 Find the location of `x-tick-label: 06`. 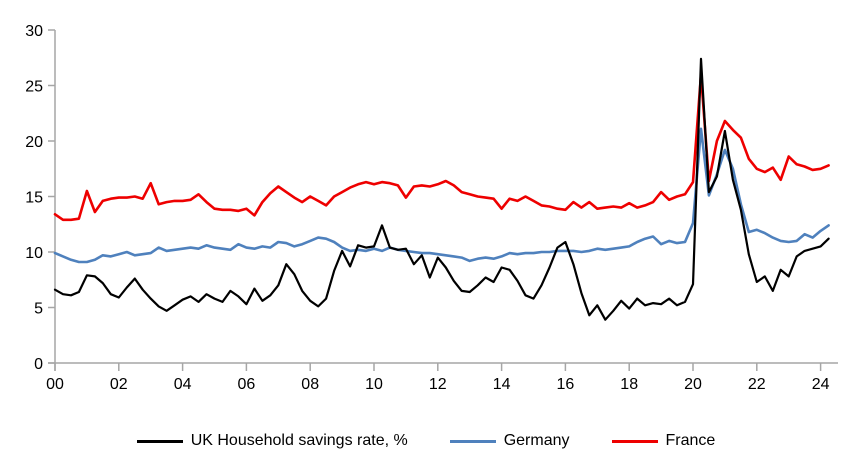

x-tick-label: 06 is located at coordinates (247, 384).